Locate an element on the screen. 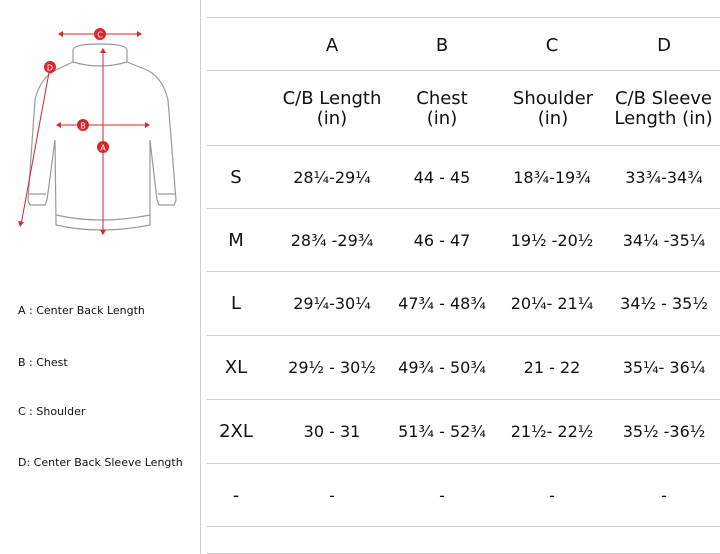 This screenshot has width=720, height=554. garment-diagram: C D B A is located at coordinates (97, 131).